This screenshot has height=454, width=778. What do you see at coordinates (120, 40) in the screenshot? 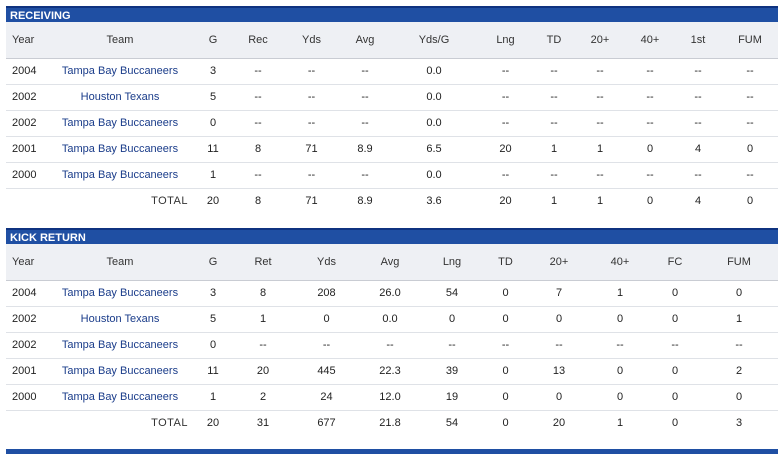
I see `receiving-col-header: Team` at bounding box center [120, 40].